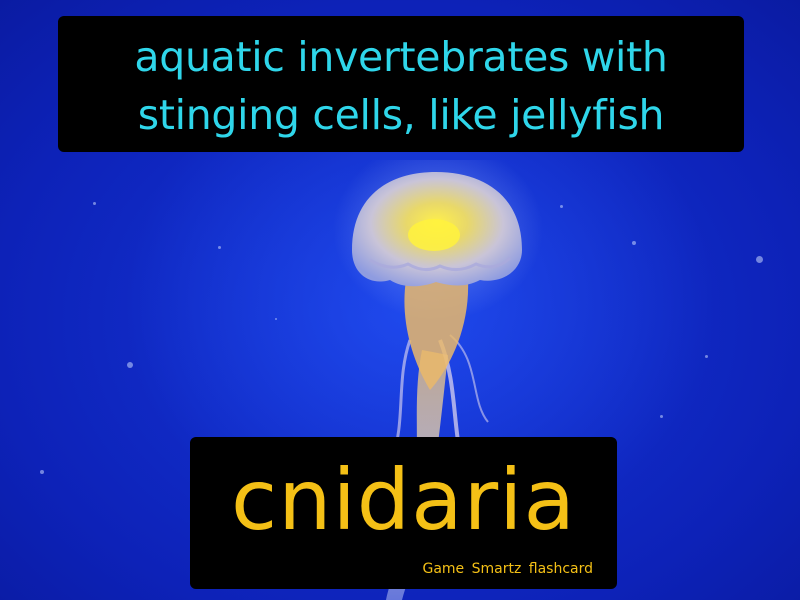 The image size is (800, 600). Describe the element at coordinates (507, 569) in the screenshot. I see `brand-label: Game Smartz flashcard` at that location.